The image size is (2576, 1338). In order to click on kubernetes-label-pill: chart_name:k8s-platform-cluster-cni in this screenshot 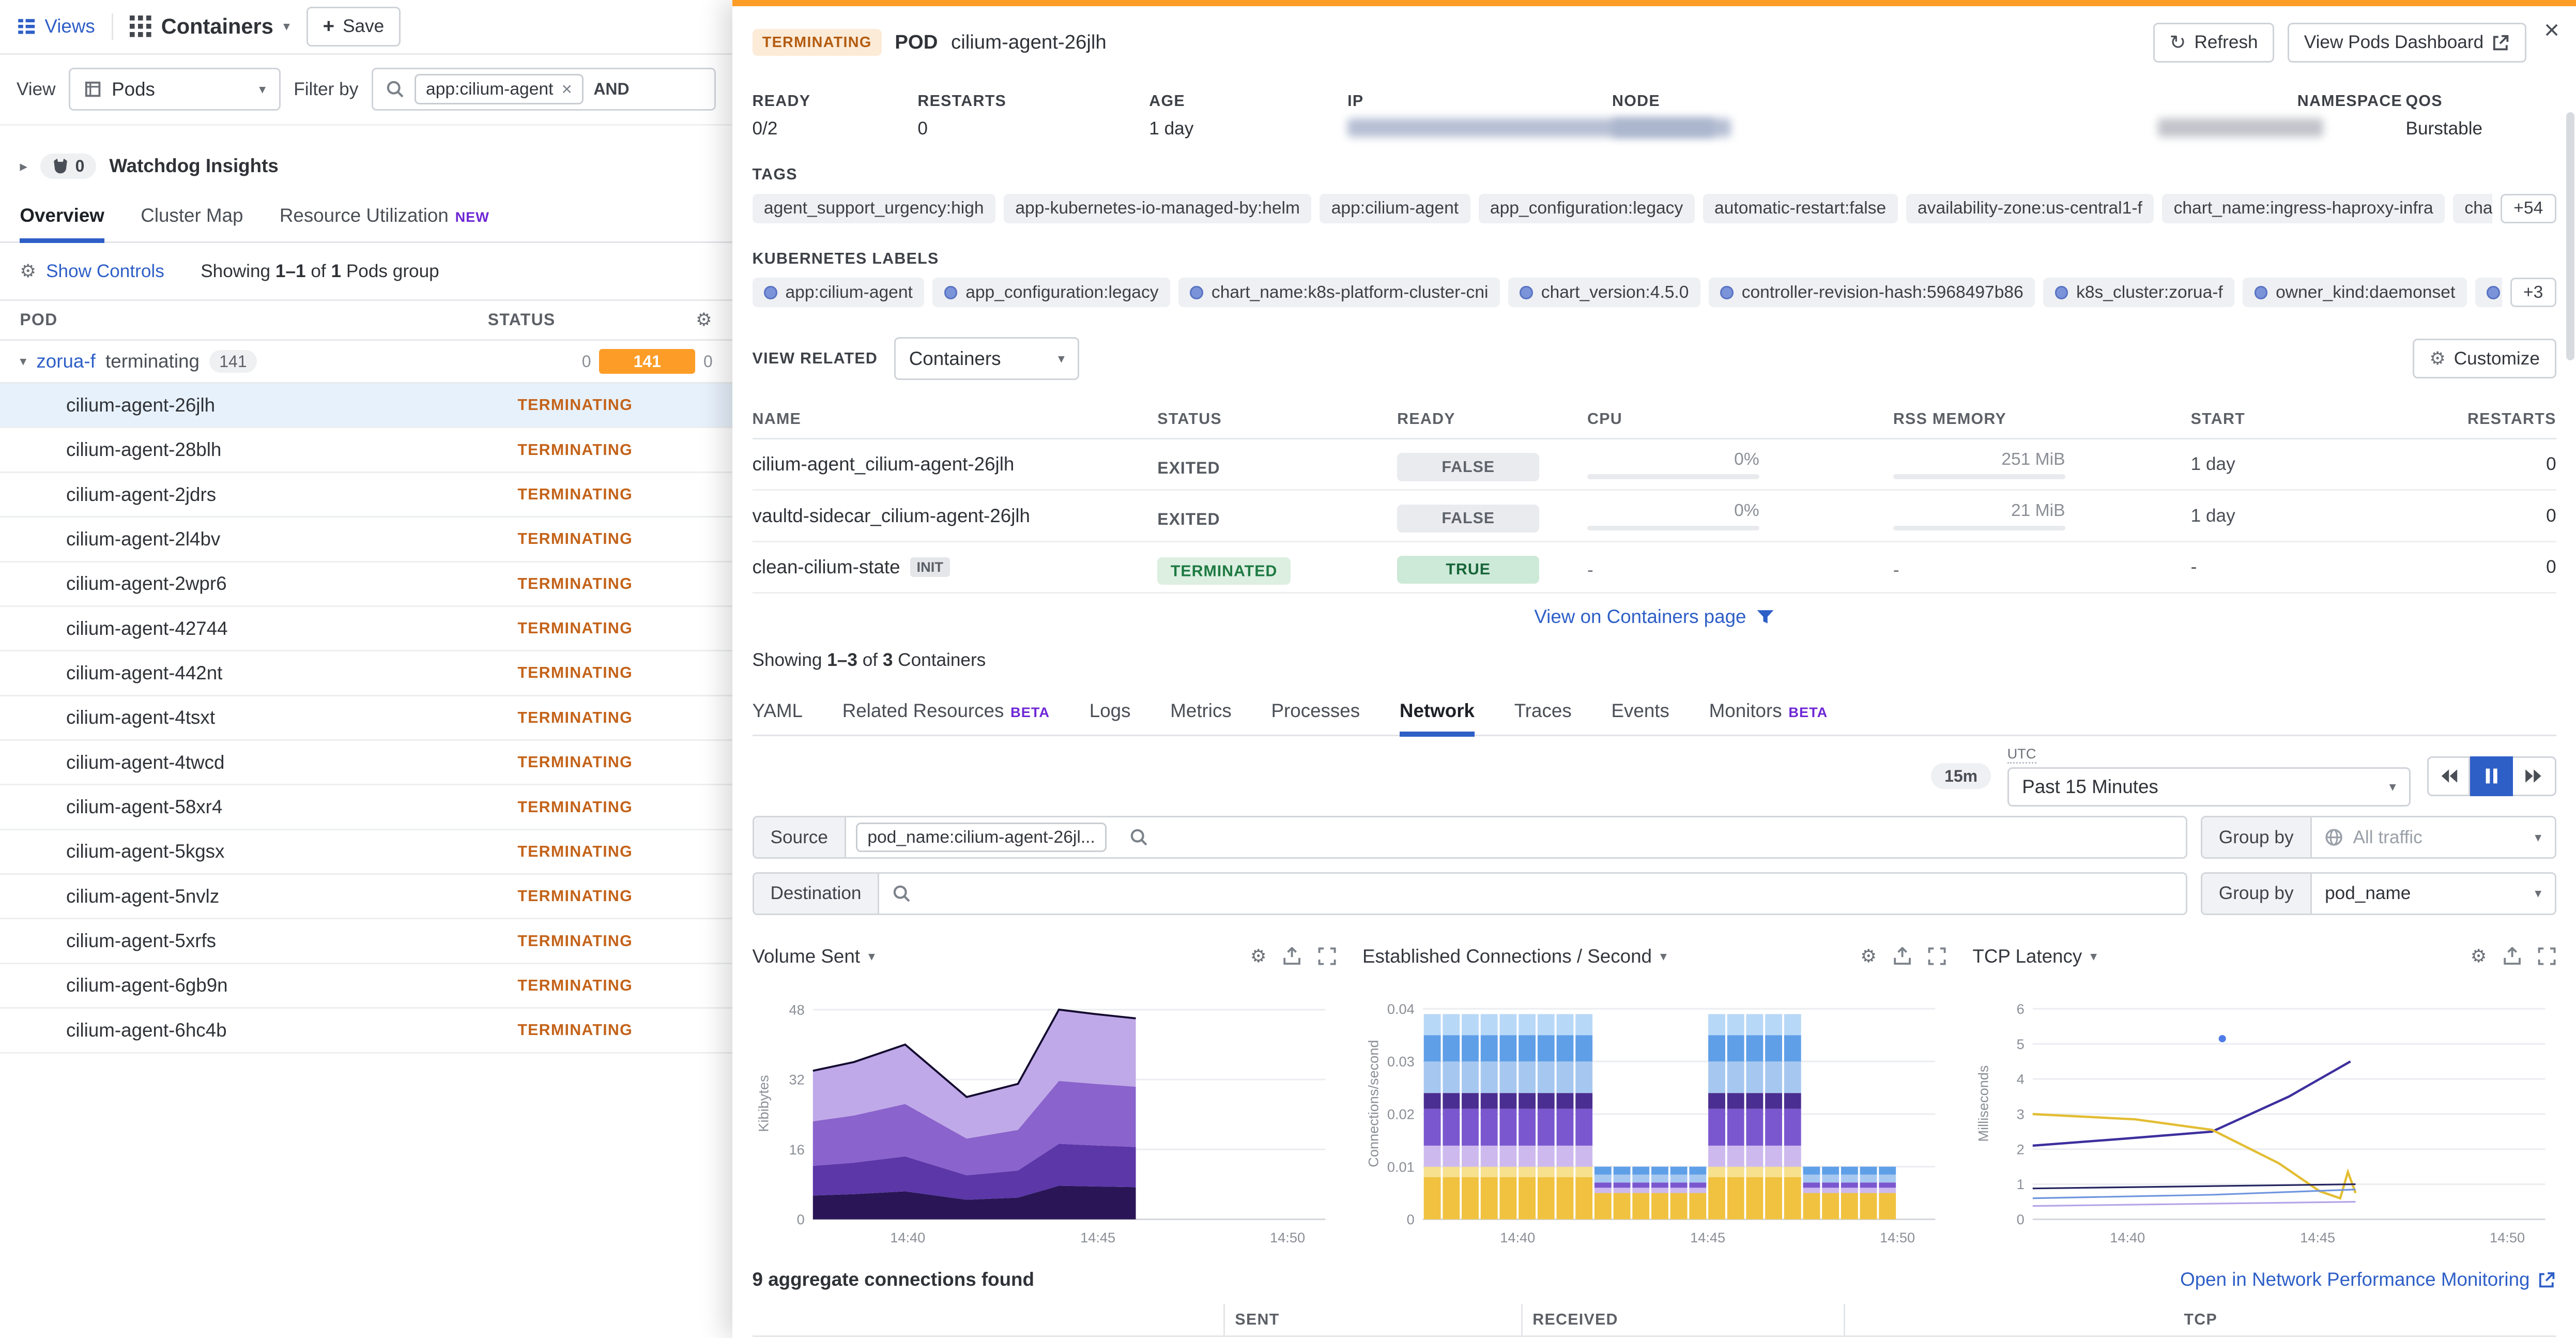, I will do `click(1339, 293)`.